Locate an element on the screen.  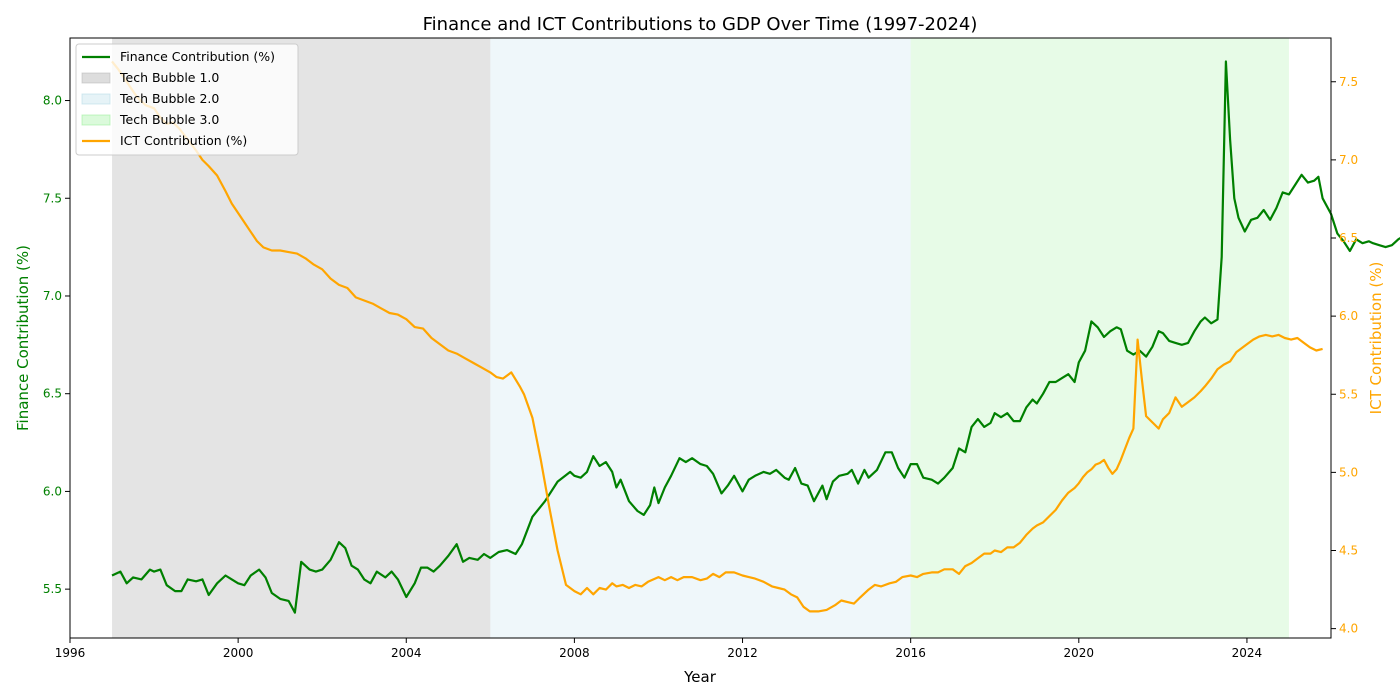
y-right-tick-label: 6.0 is located at coordinates (1348, 316).